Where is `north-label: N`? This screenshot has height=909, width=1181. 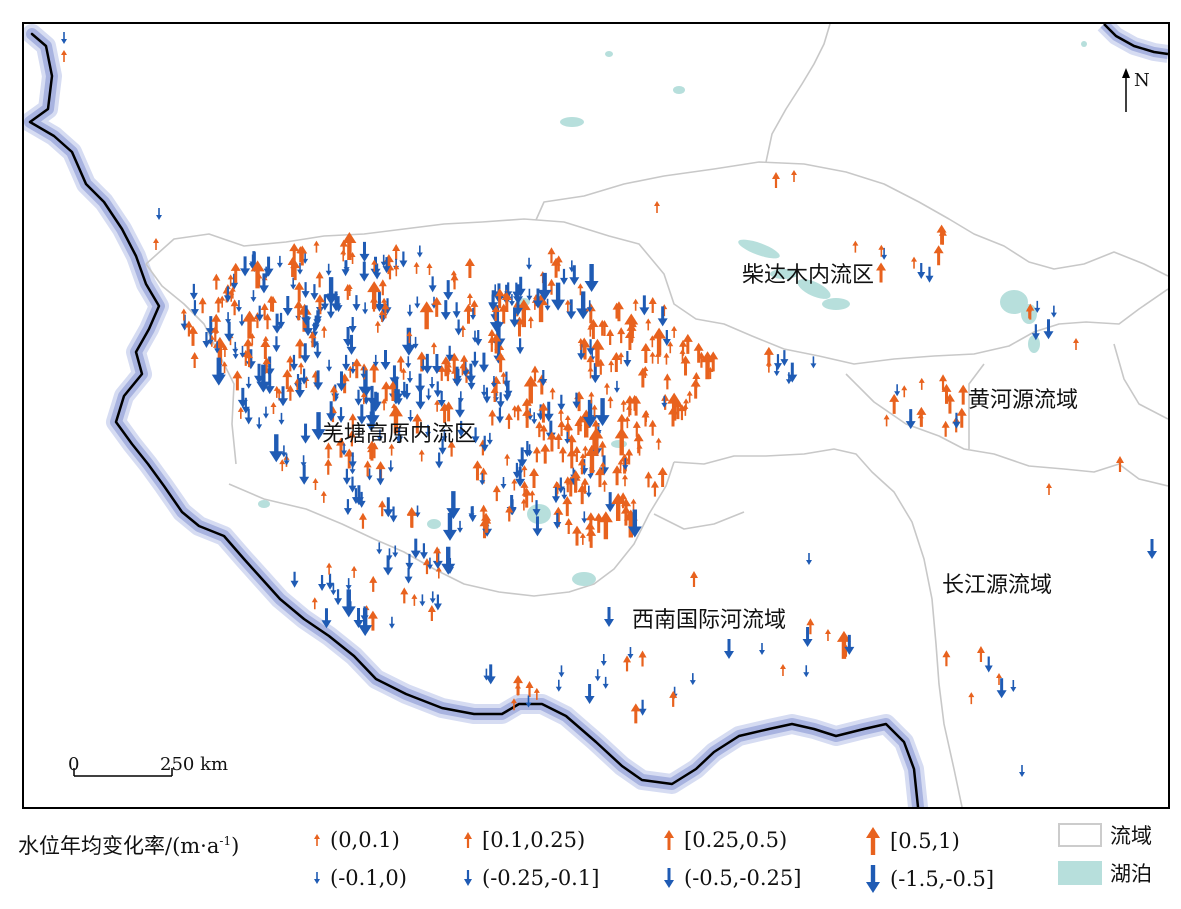 north-label: N is located at coordinates (1142, 80).